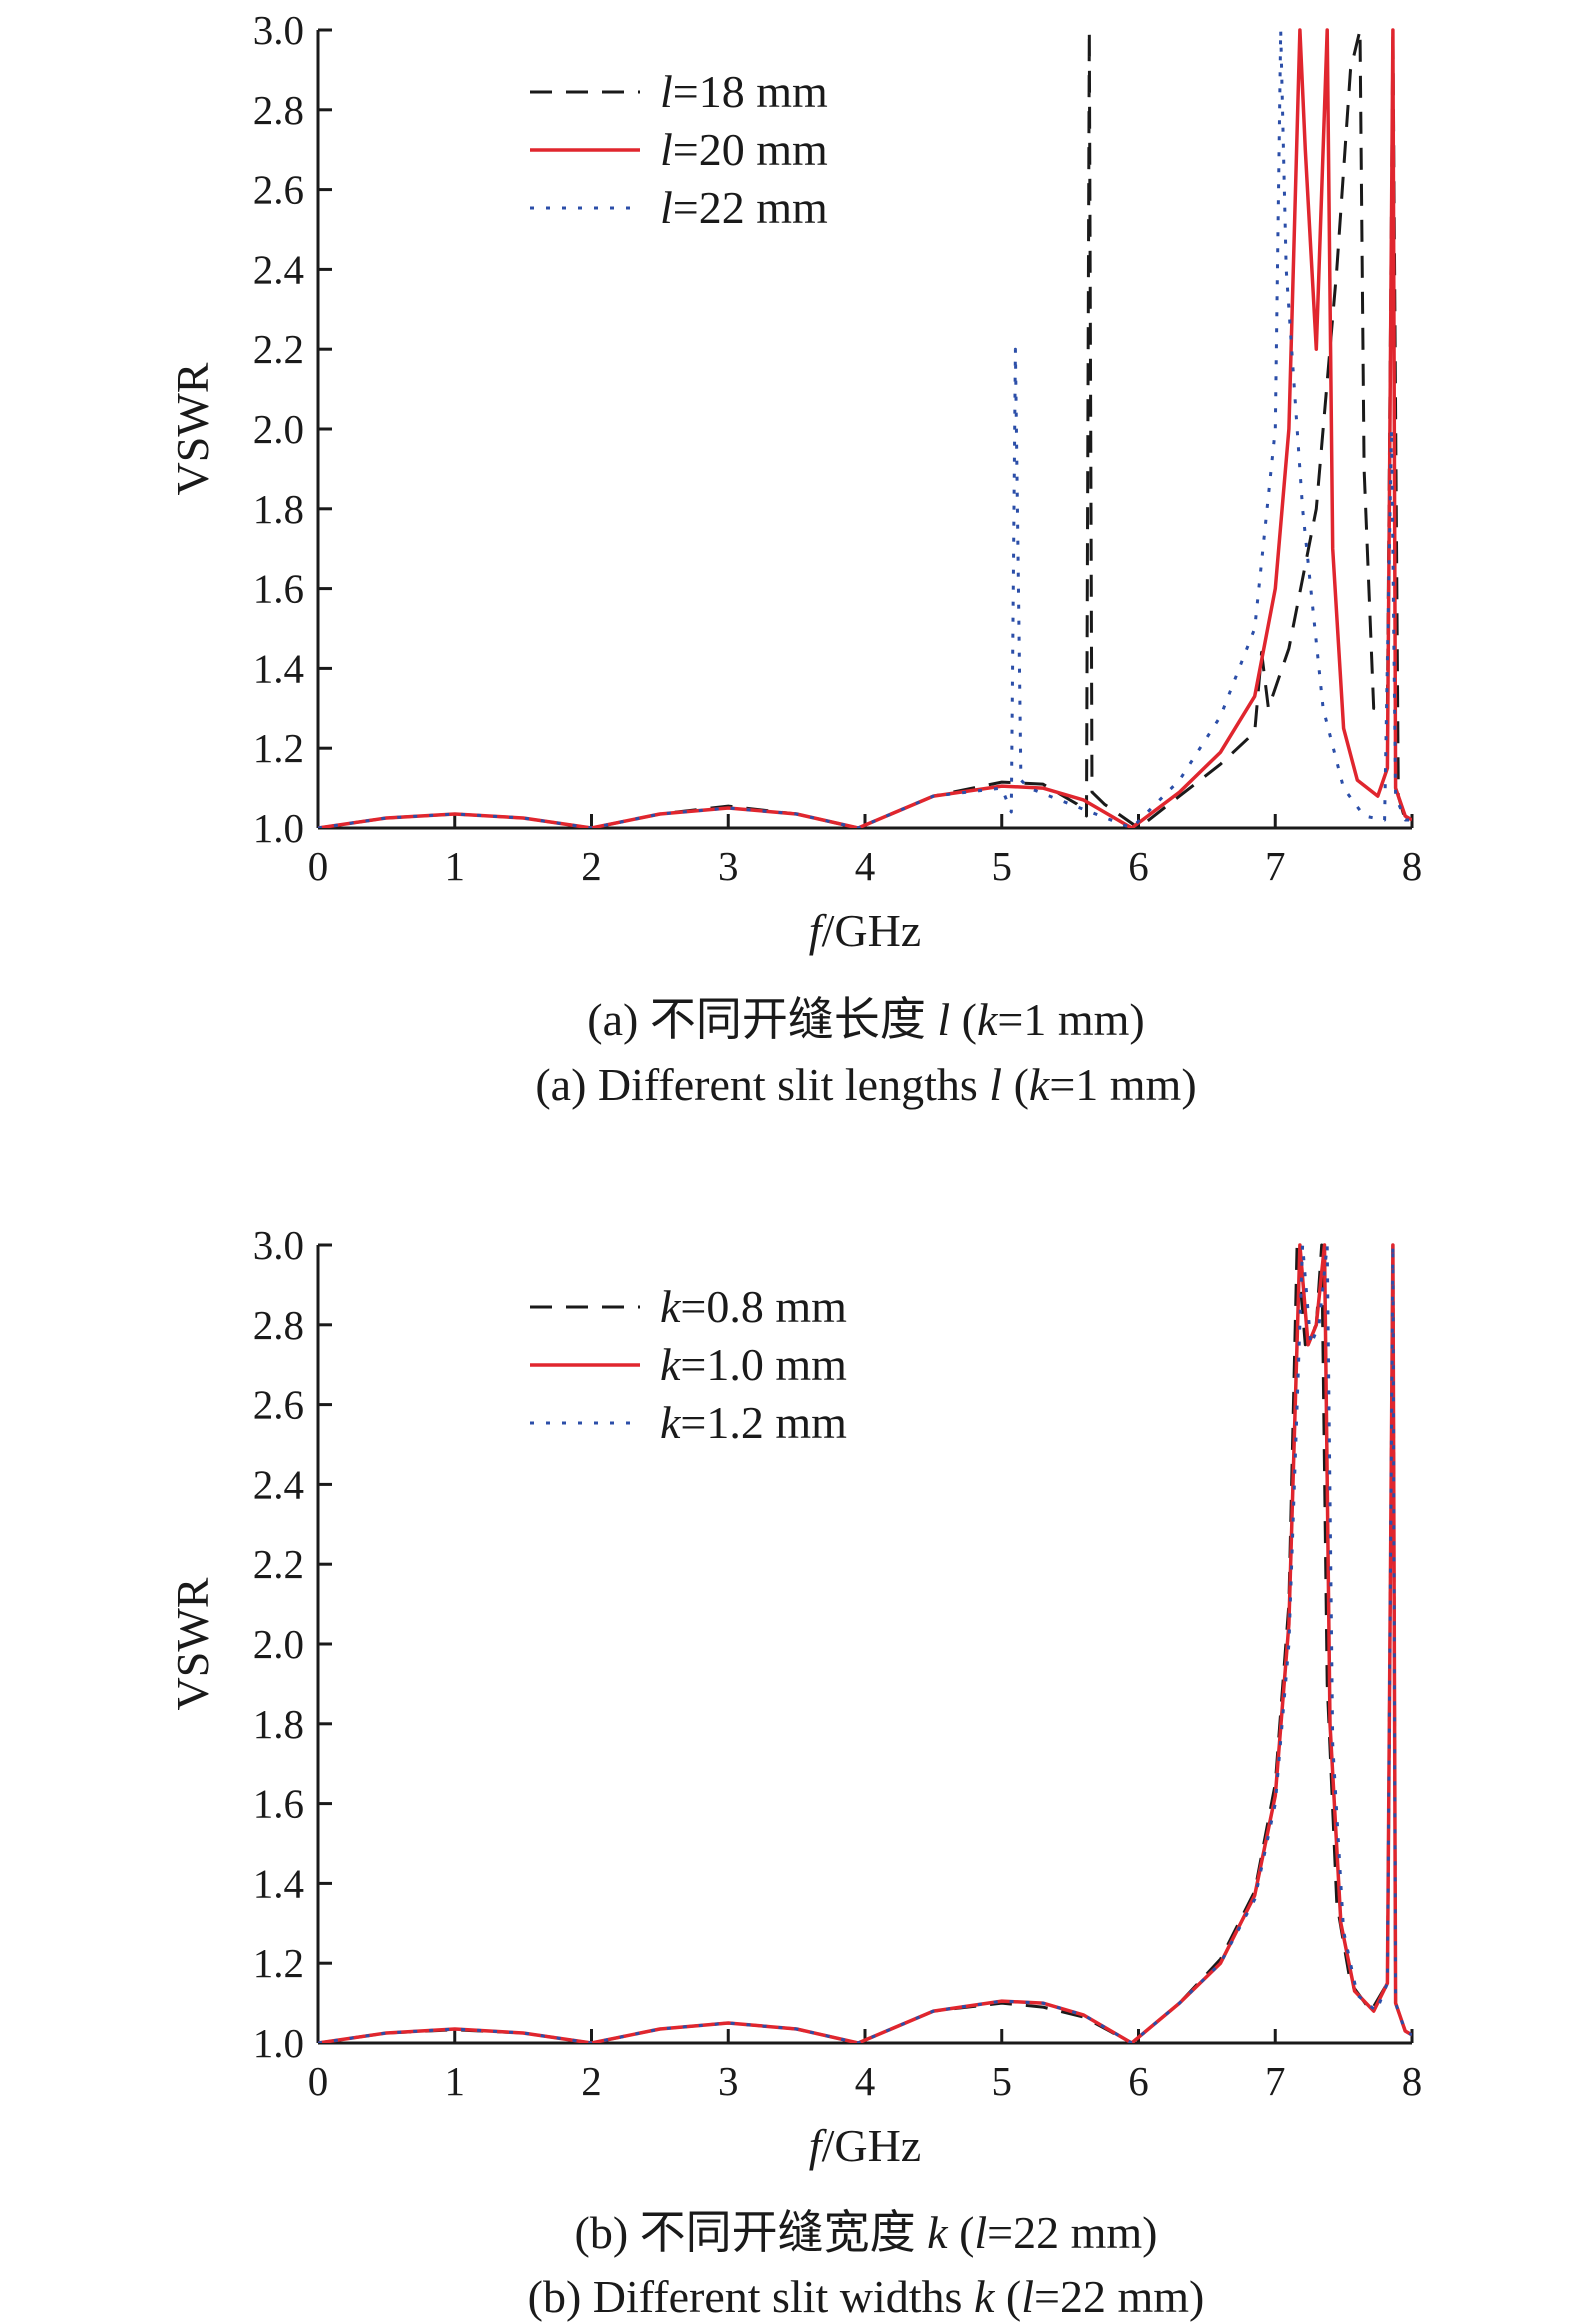 The image size is (1575, 2323). I want to click on caption-cn: (a) 不同开缝长度 l (k=1 mm), so click(865, 1019).